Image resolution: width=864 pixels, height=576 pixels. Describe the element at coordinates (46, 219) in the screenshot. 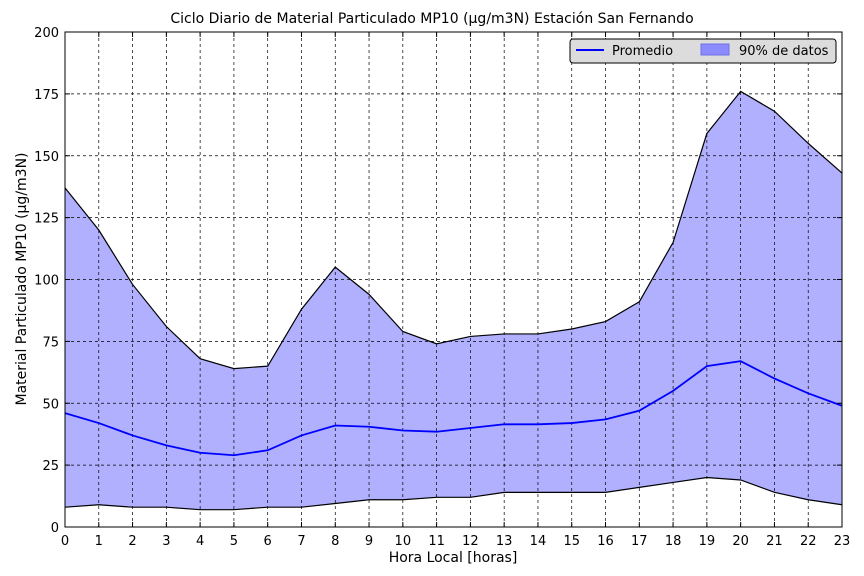

I see `y-tick-label: 125` at that location.